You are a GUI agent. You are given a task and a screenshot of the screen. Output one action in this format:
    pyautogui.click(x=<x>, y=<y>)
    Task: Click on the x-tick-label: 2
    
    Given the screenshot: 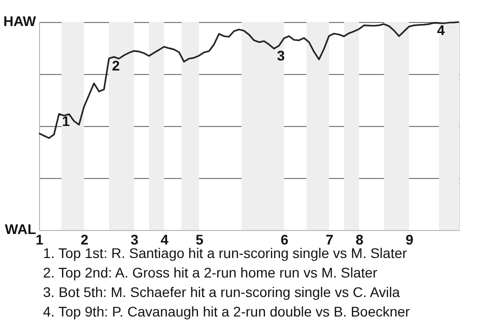 What is the action you would take?
    pyautogui.click(x=84, y=240)
    